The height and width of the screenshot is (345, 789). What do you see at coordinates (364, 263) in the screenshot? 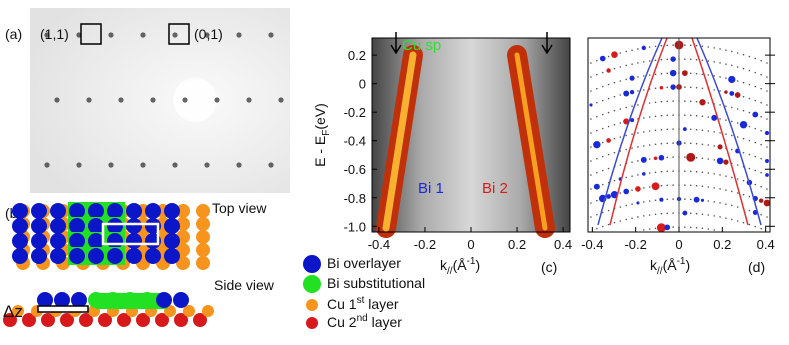
I see `legend-label: Bi overlayer` at bounding box center [364, 263].